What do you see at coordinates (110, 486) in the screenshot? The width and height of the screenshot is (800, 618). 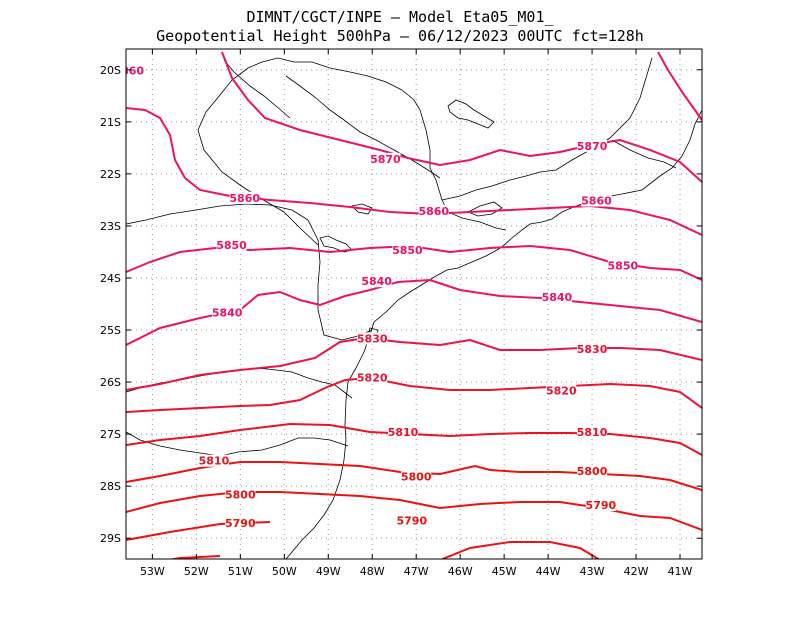 I see `y-tick-label: 28S` at bounding box center [110, 486].